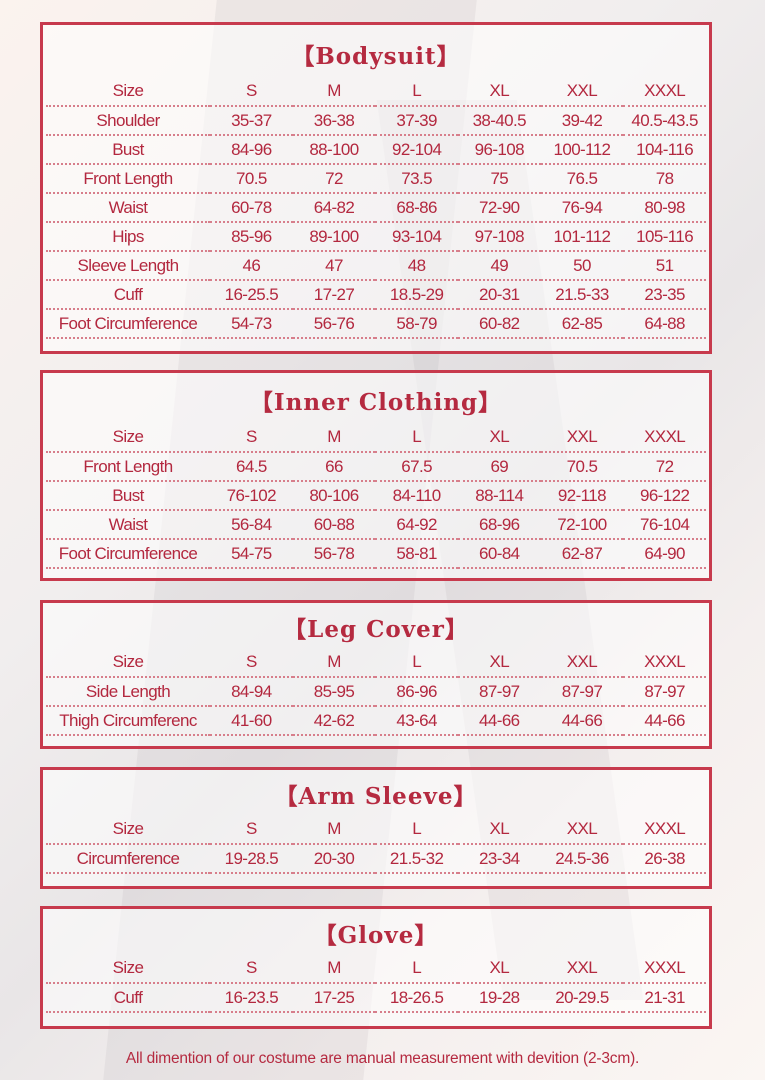 This screenshot has height=1080, width=765. What do you see at coordinates (499, 237) in the screenshot?
I see `measurement-cell: 97-108` at bounding box center [499, 237].